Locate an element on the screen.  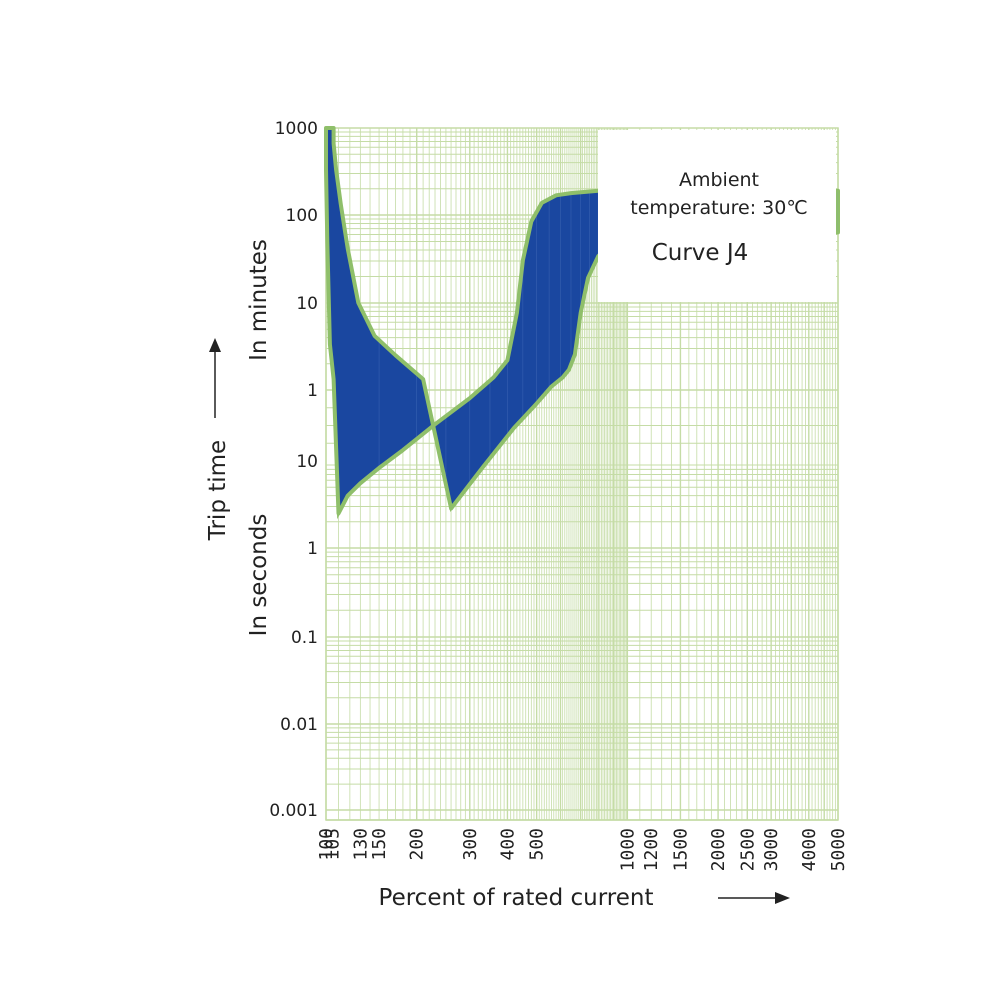
x-tick-400: 400 is located at coordinates (507, 844).